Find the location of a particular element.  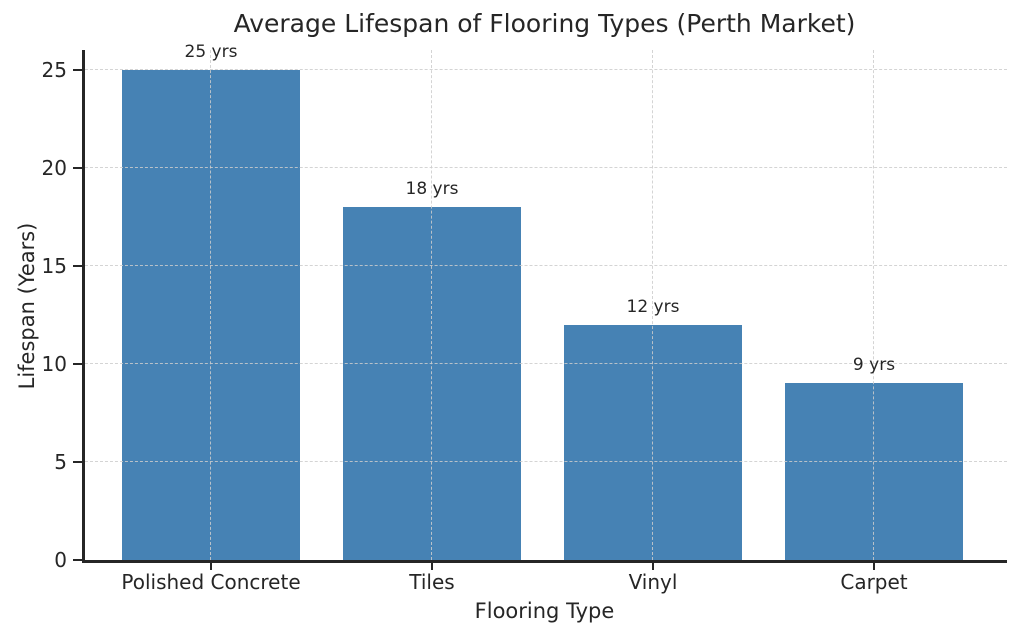

x-tick-label: Vinyl is located at coordinates (653, 582).